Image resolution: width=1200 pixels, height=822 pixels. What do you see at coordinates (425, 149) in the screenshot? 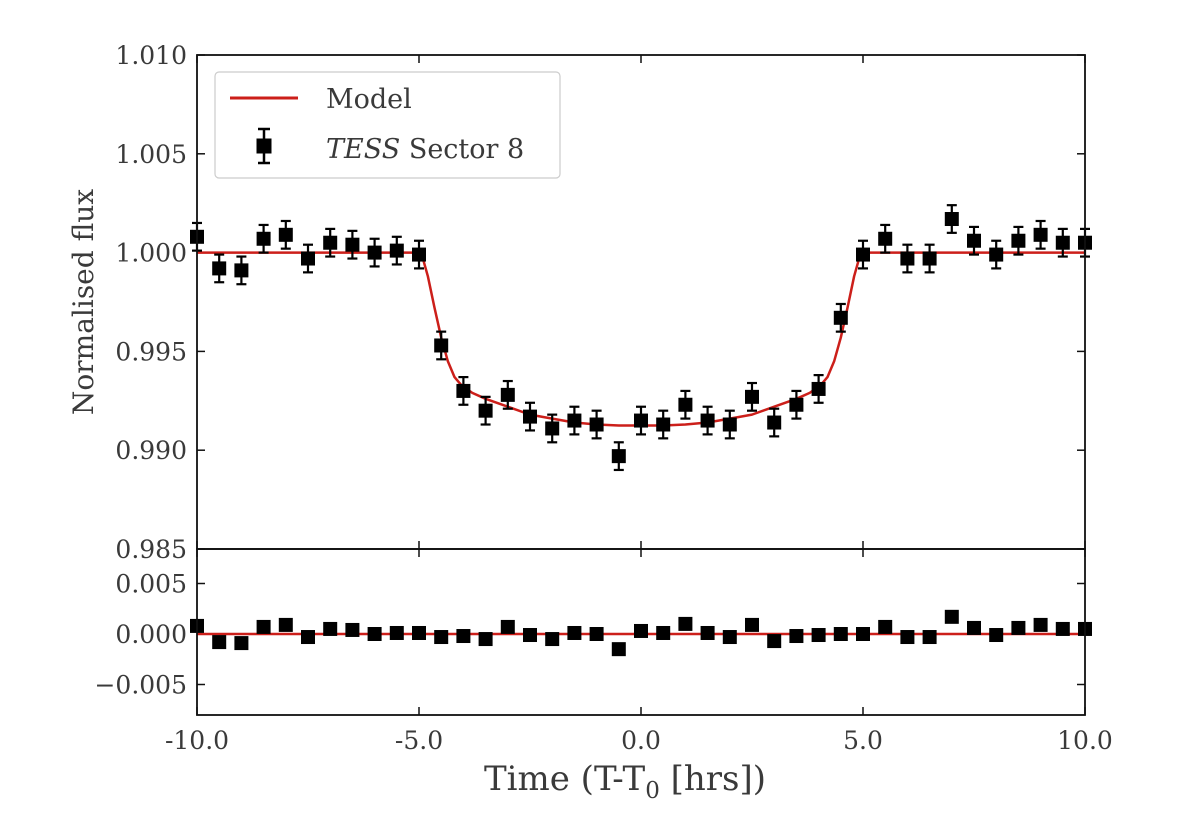
I see `legend-data-label: TESS Sector 8` at bounding box center [425, 149].